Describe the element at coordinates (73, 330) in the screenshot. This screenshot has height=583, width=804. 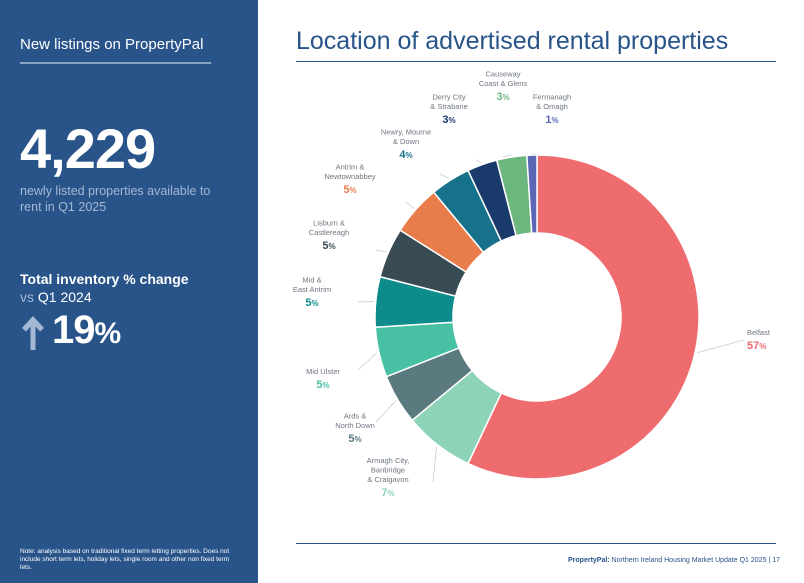
I see `inventory-change-number: 19` at that location.